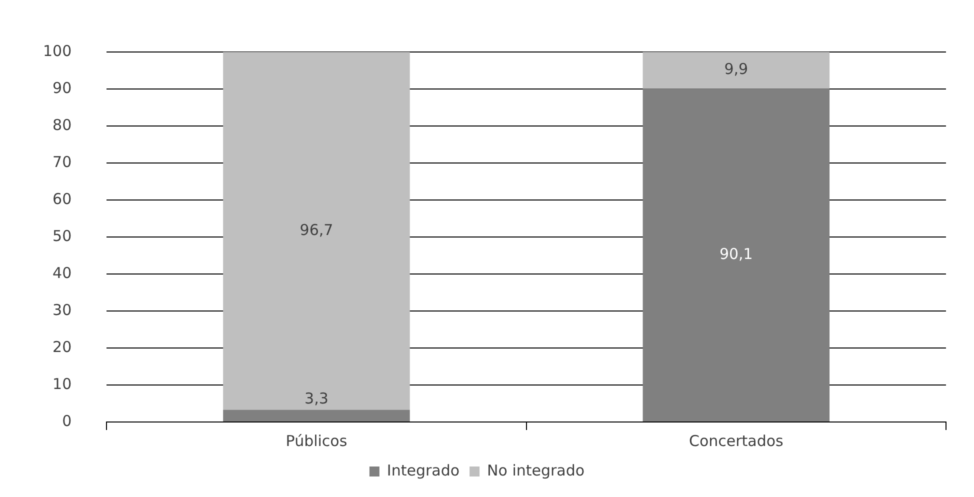 The height and width of the screenshot is (497, 974). What do you see at coordinates (736, 441) in the screenshot?
I see `x-tick-label: Concertados` at bounding box center [736, 441].